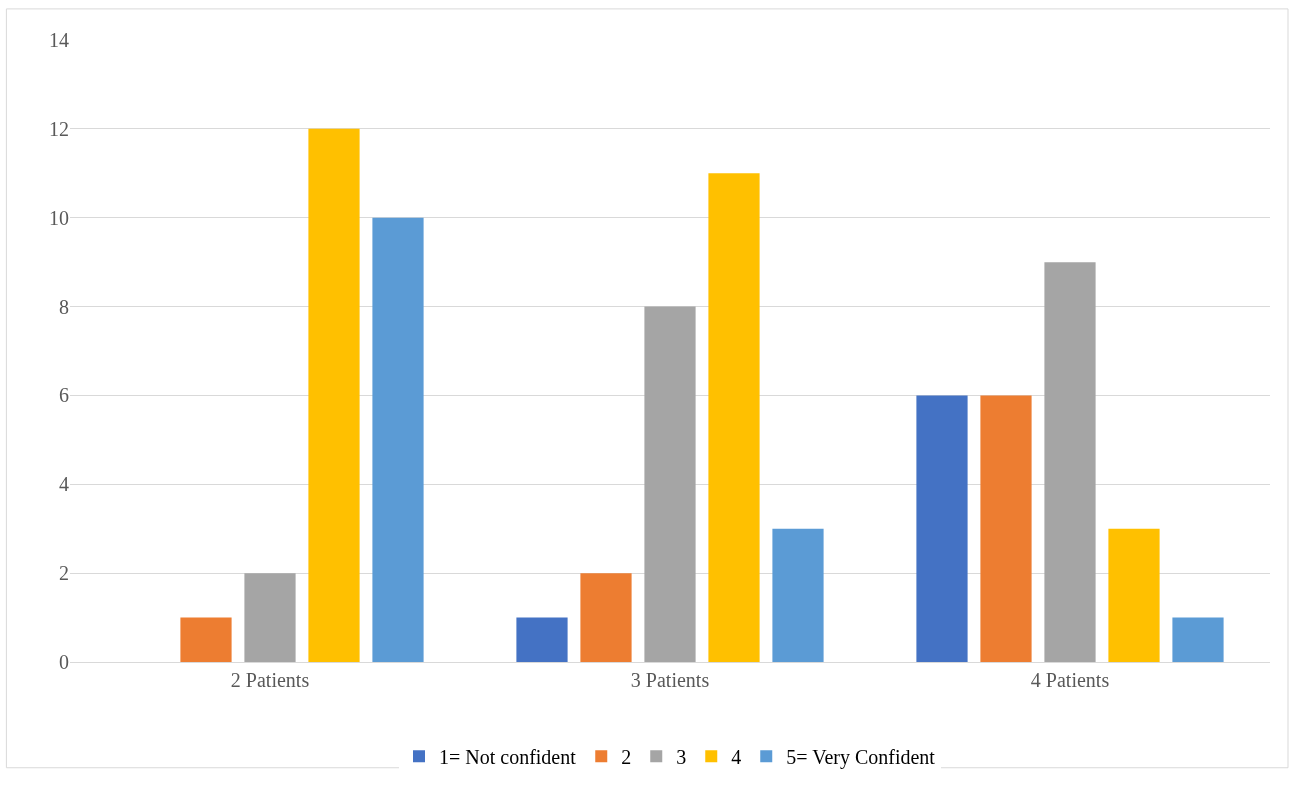 Image resolution: width=1290 pixels, height=788 pixels. Describe the element at coordinates (59, 128) in the screenshot. I see `y-tick-label: 12` at that location.